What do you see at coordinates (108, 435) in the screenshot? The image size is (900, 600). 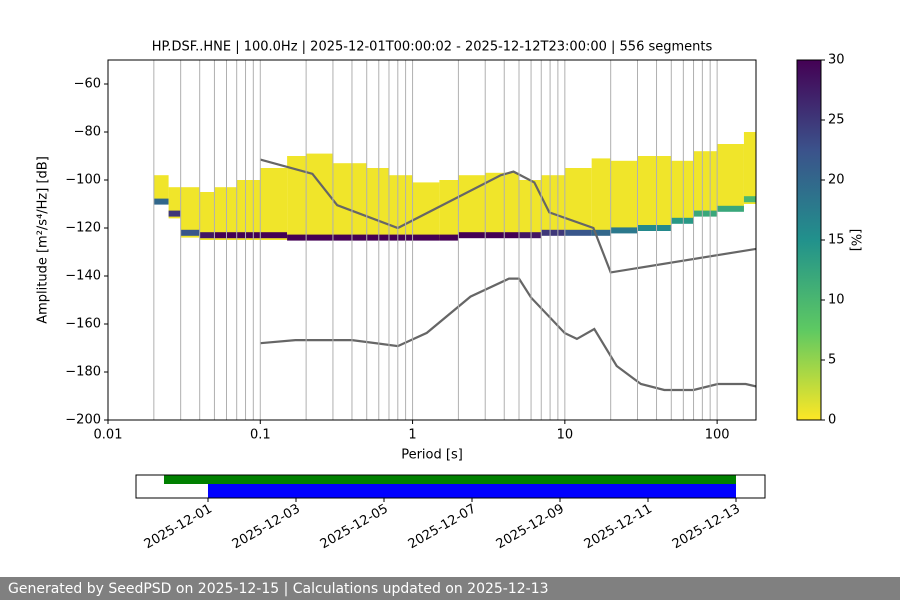 I see `x-tick-label: 0.01` at bounding box center [108, 435].